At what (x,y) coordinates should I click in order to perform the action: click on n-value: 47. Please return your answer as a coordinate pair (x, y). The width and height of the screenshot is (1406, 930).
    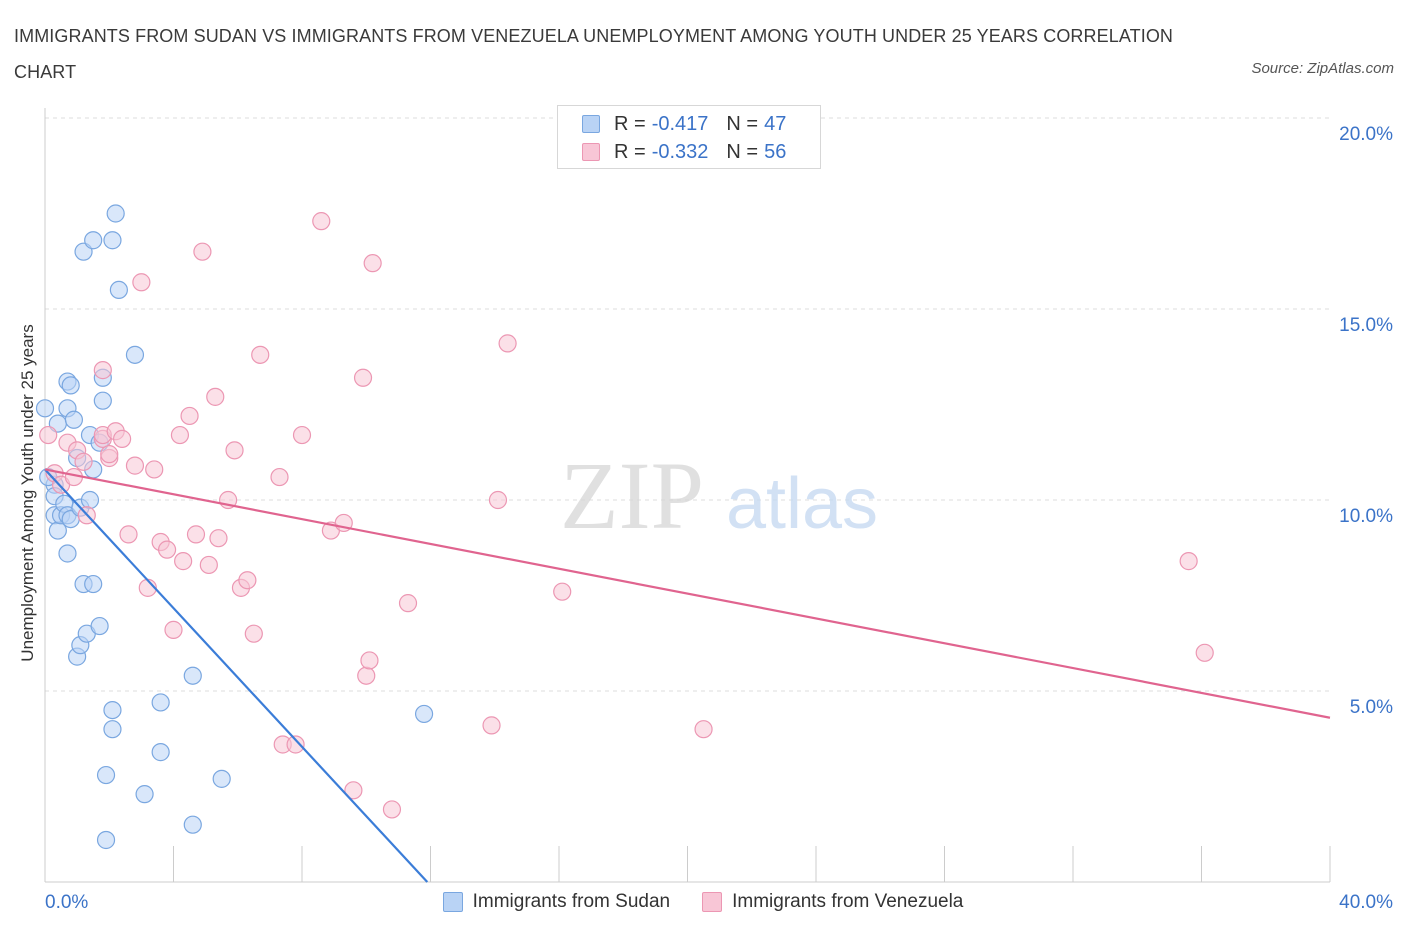
    Looking at the image, I should click on (775, 123).